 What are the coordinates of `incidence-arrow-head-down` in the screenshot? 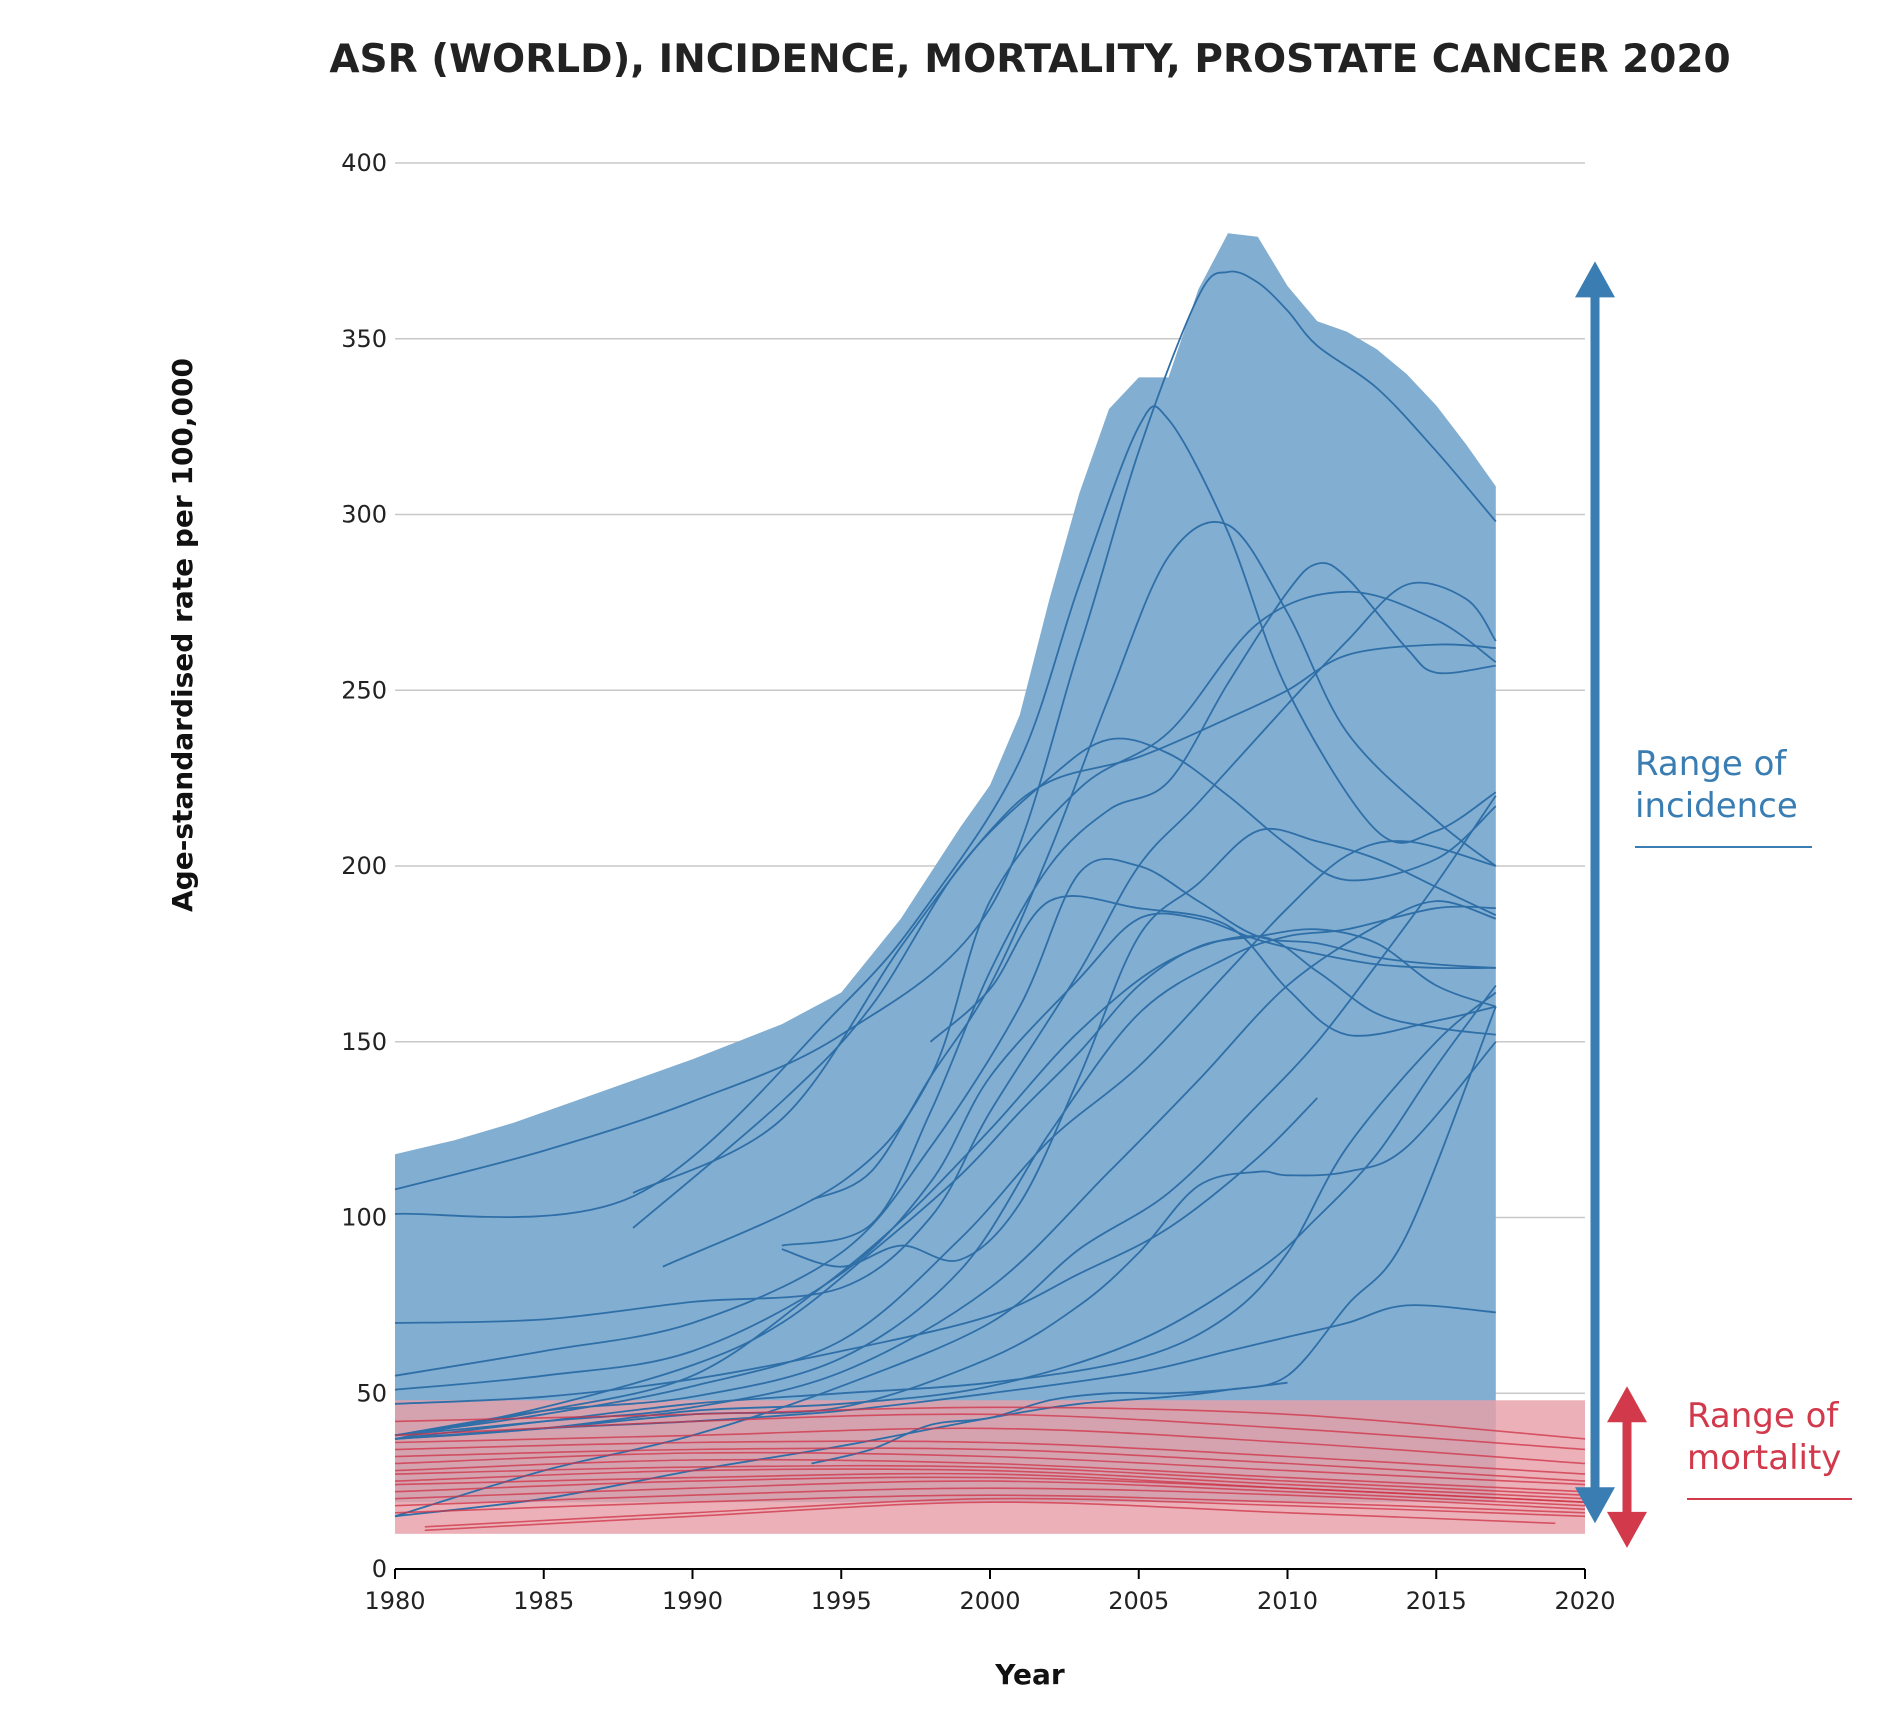 It's located at (1595, 1505).